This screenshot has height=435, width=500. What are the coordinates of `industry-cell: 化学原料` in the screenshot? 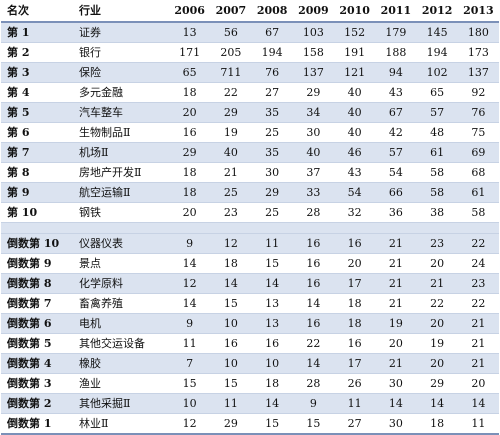 It's located at (121, 283).